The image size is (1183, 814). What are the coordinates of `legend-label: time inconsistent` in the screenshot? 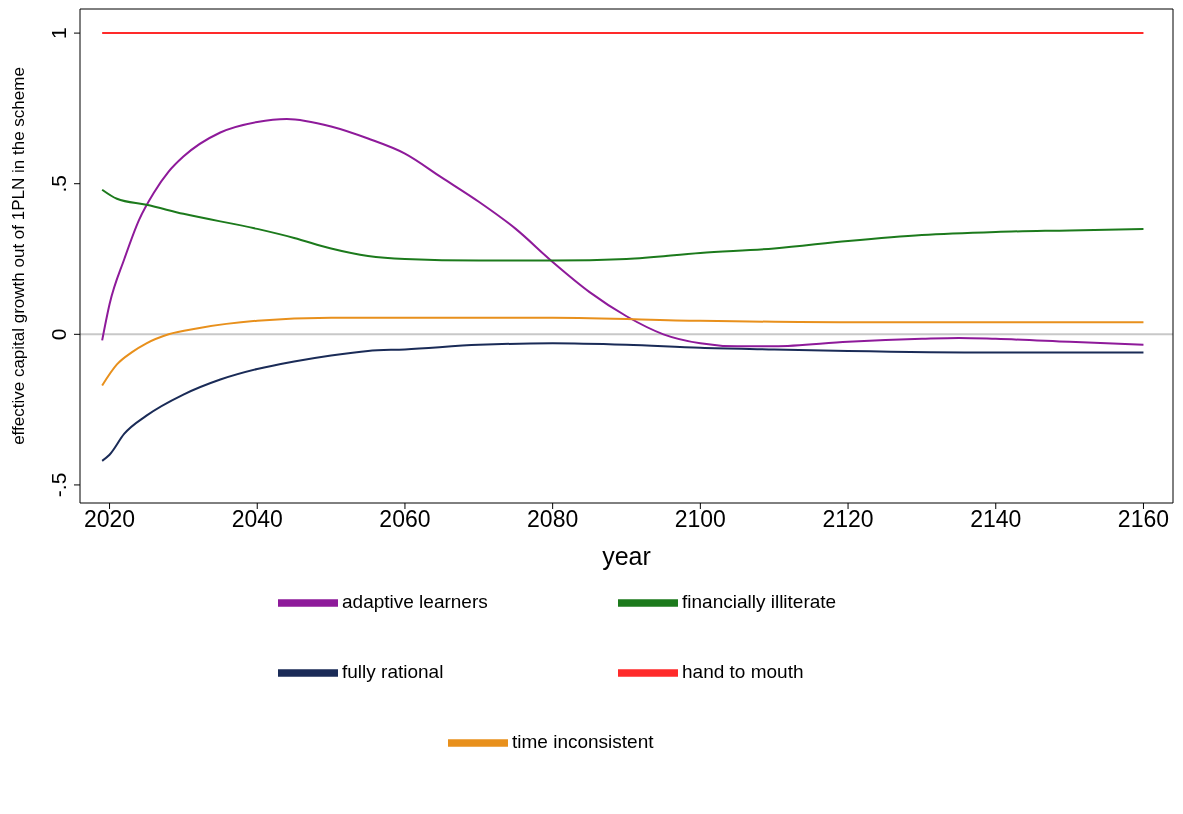 It's located at (583, 742).